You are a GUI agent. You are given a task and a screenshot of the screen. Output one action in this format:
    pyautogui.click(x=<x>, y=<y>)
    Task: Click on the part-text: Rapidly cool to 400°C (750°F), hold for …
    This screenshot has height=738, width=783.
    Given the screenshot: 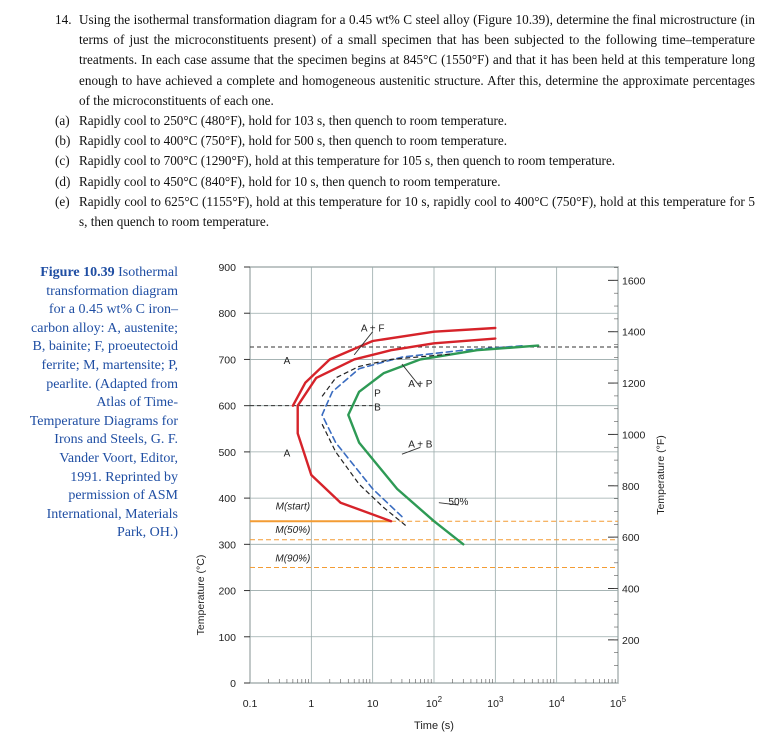 What is the action you would take?
    pyautogui.click(x=293, y=141)
    